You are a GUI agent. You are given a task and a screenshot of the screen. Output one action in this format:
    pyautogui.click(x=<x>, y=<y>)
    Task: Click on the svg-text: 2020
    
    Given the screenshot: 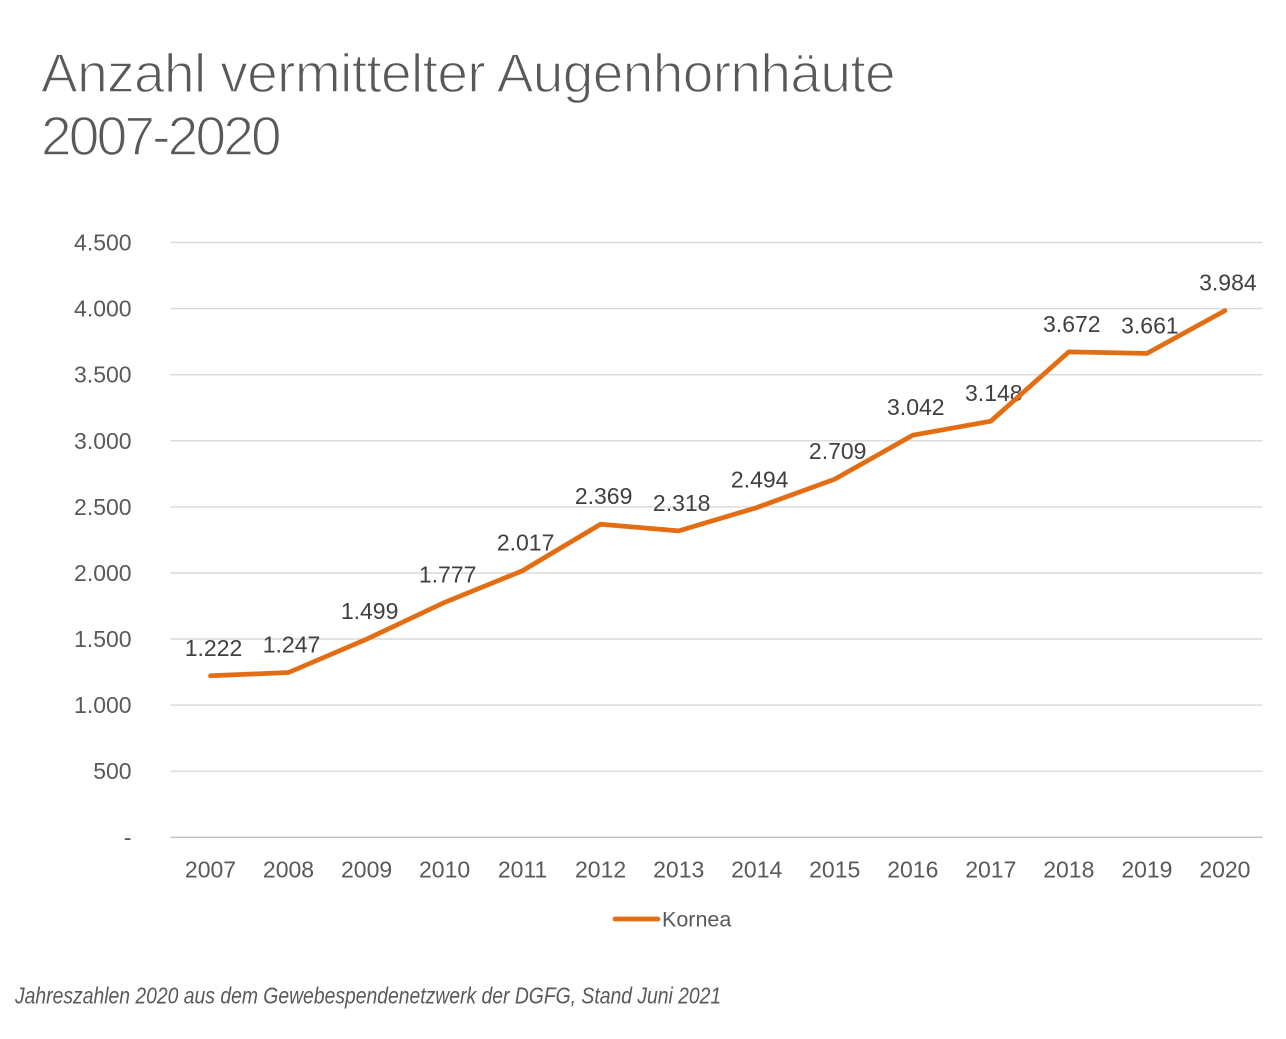 What is the action you would take?
    pyautogui.click(x=1224, y=869)
    